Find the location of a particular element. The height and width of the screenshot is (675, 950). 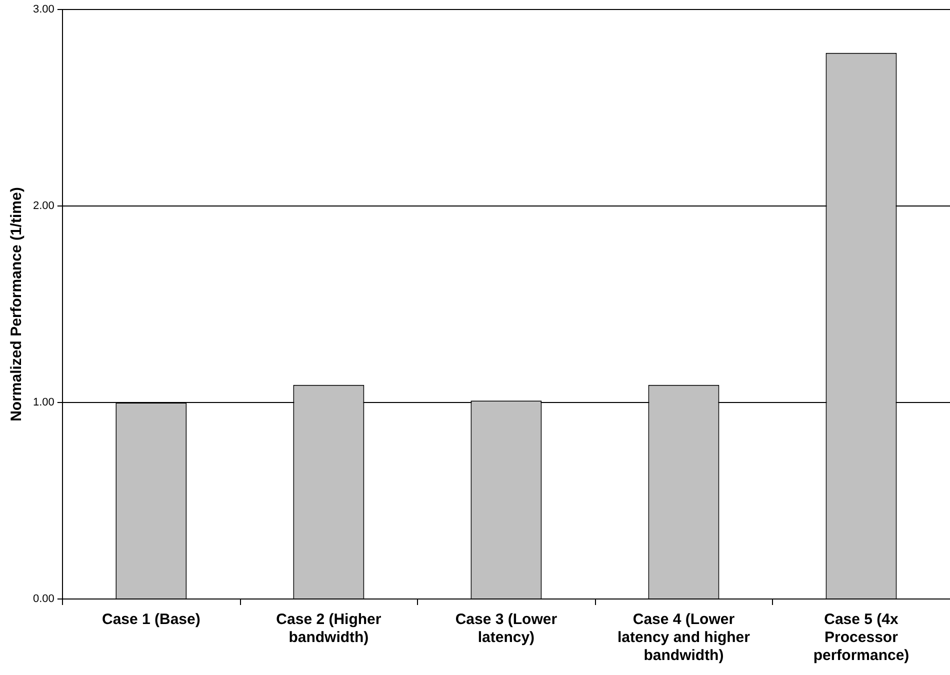

y-axis-title: Normalized Performance (1/time) is located at coordinates (17, 304).